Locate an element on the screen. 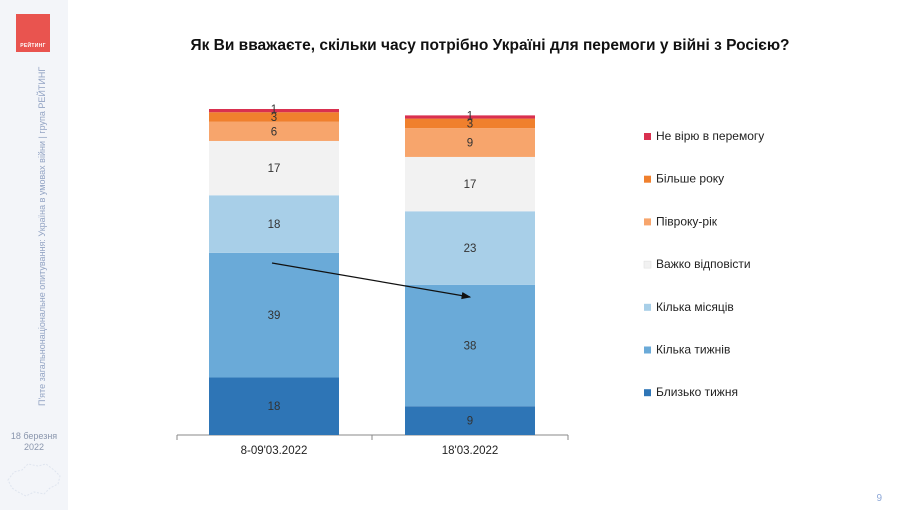 Image resolution: width=906 pixels, height=510 pixels. data-label-0-1: 39 is located at coordinates (274, 316).